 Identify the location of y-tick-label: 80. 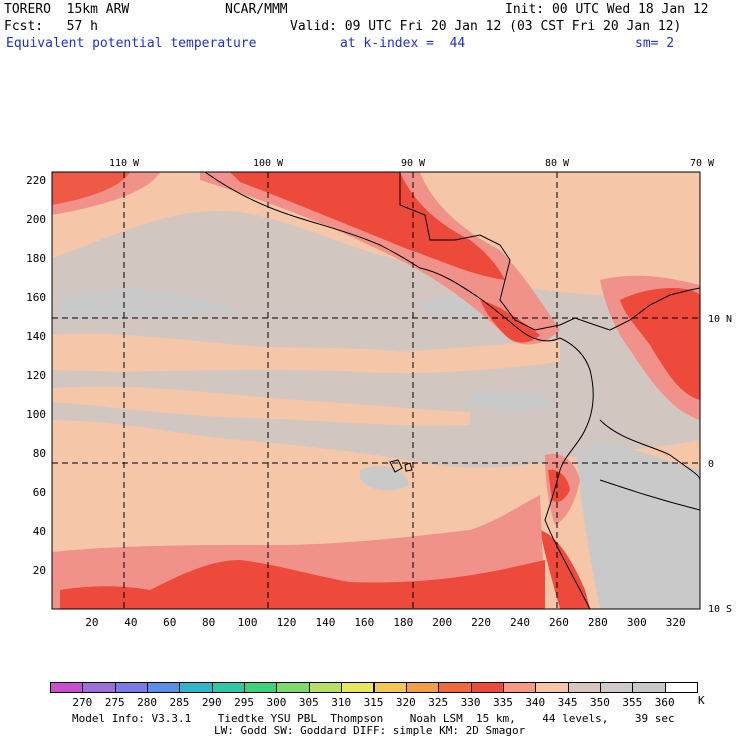
(39, 453).